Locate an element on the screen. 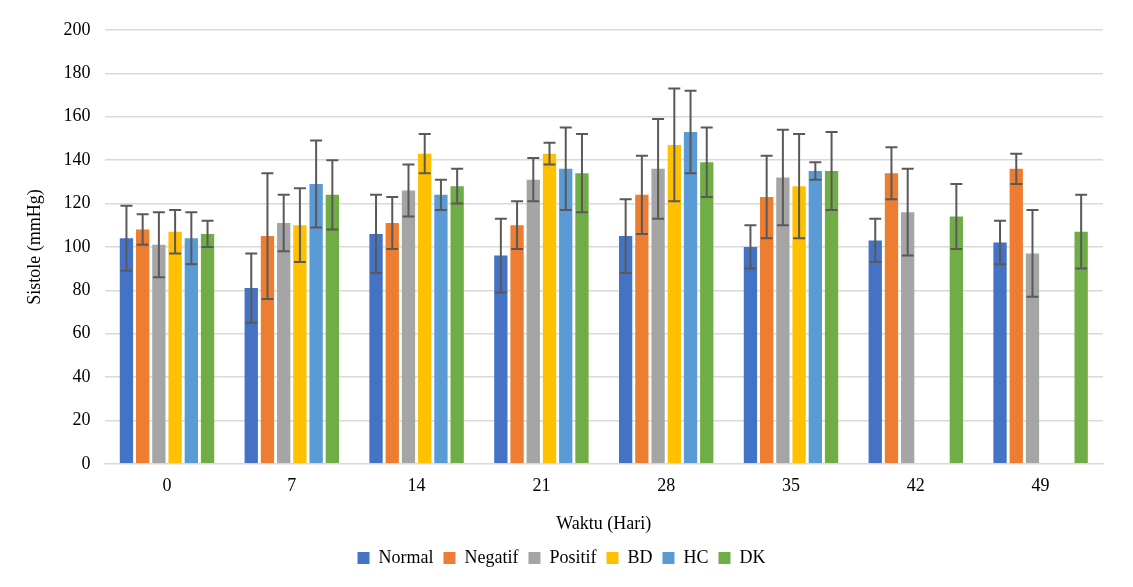 Image resolution: width=1133 pixels, height=587 pixels. x-tick-label: 42 is located at coordinates (915, 485).